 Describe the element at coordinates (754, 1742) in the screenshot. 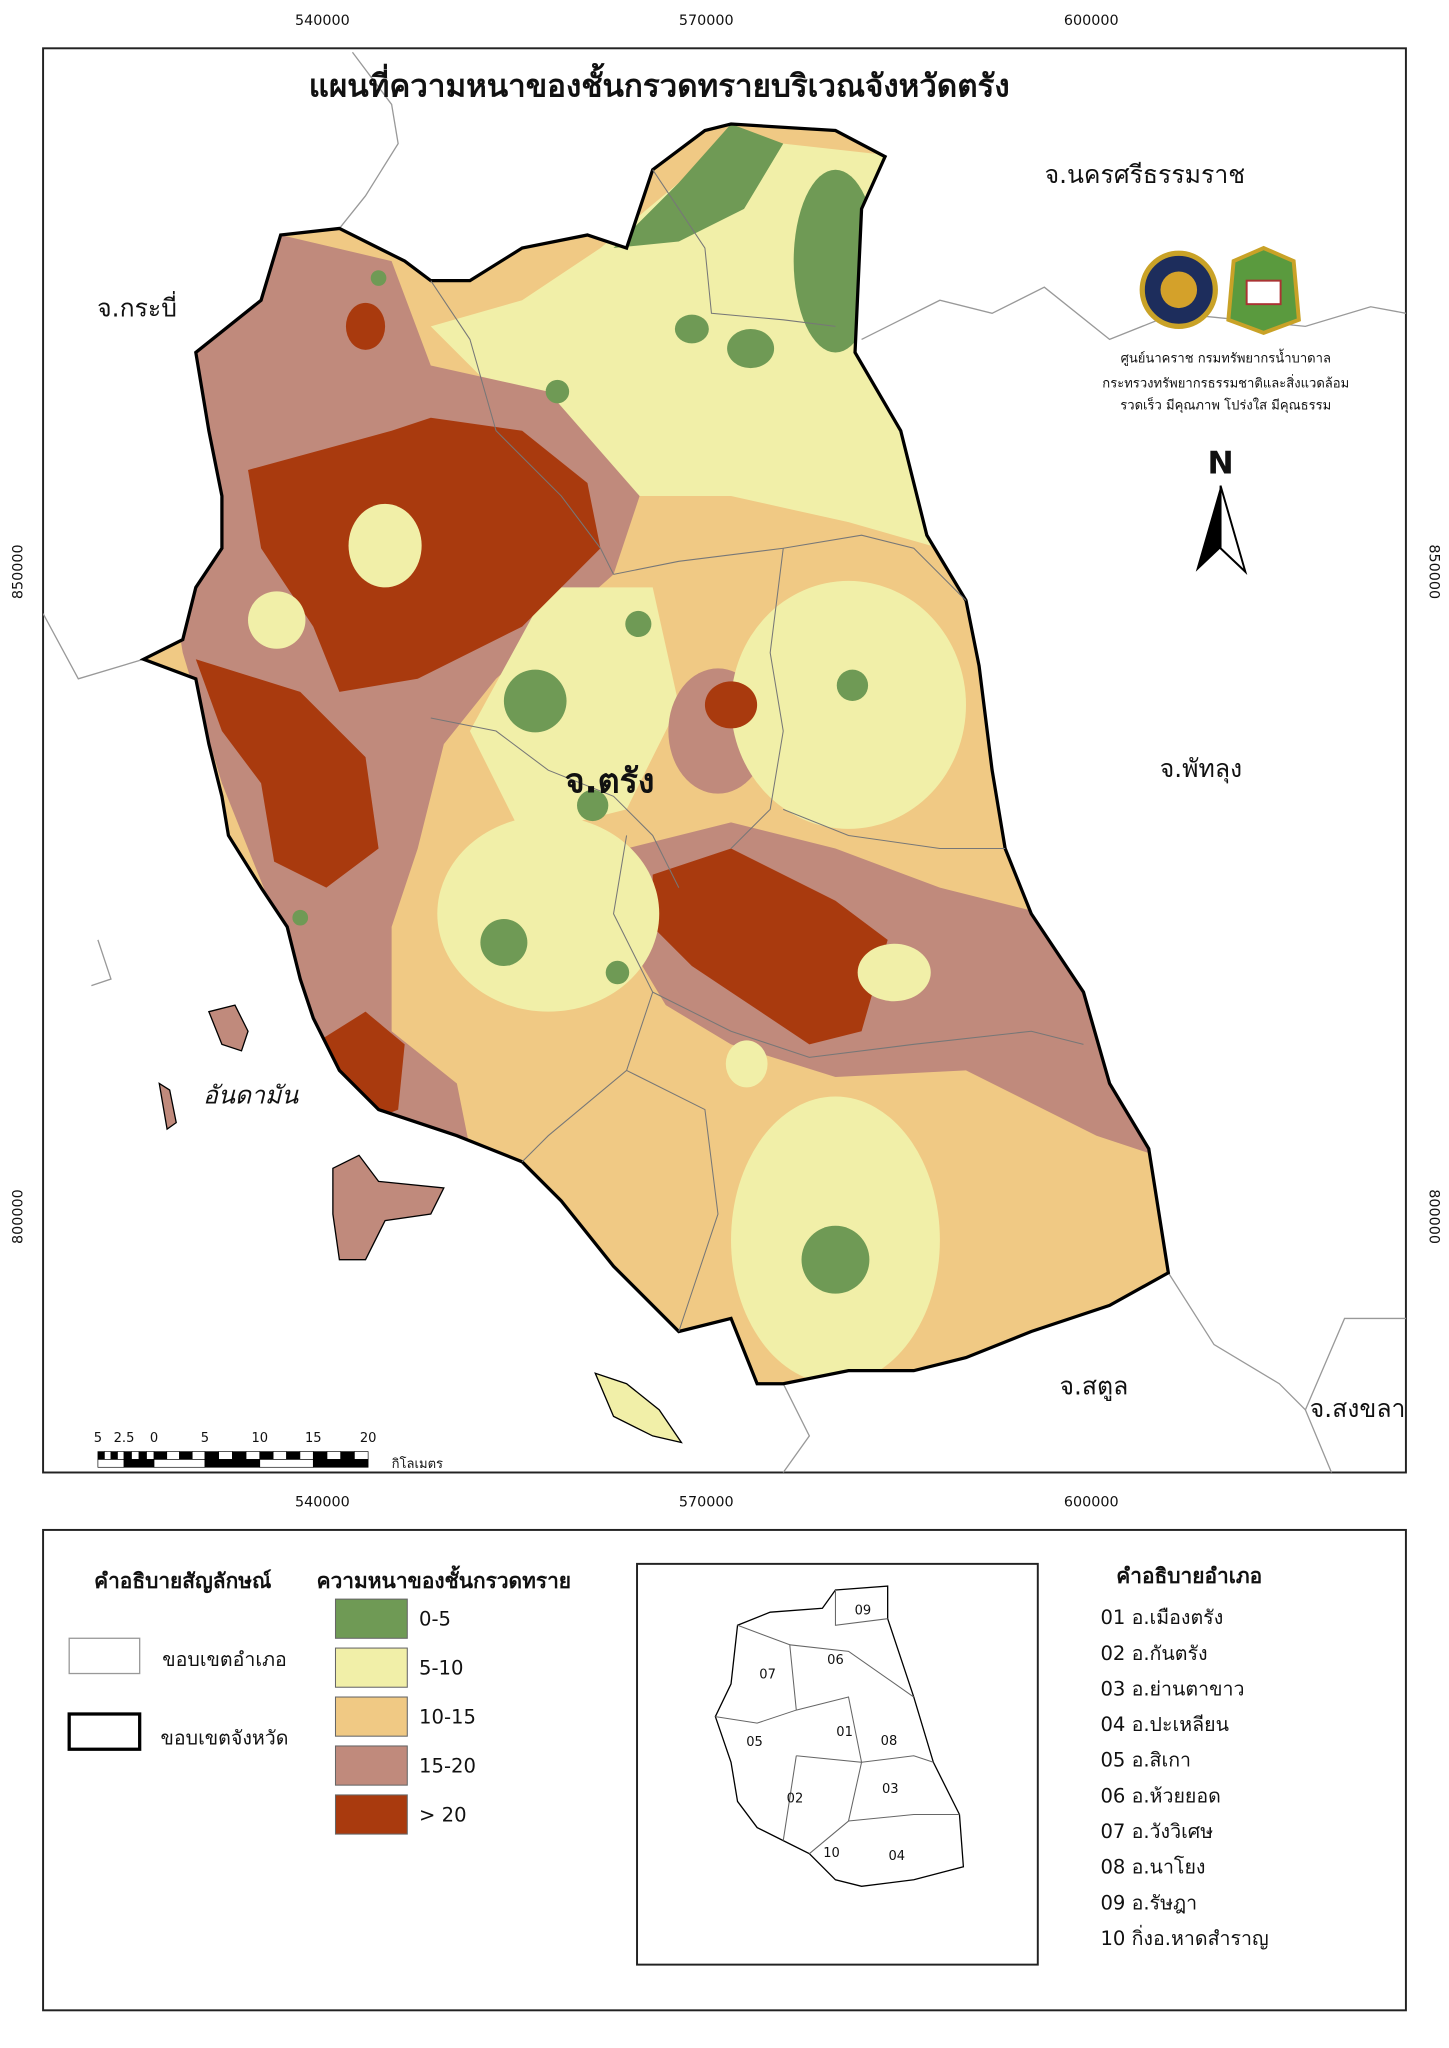

I see `inset-label: 05` at that location.